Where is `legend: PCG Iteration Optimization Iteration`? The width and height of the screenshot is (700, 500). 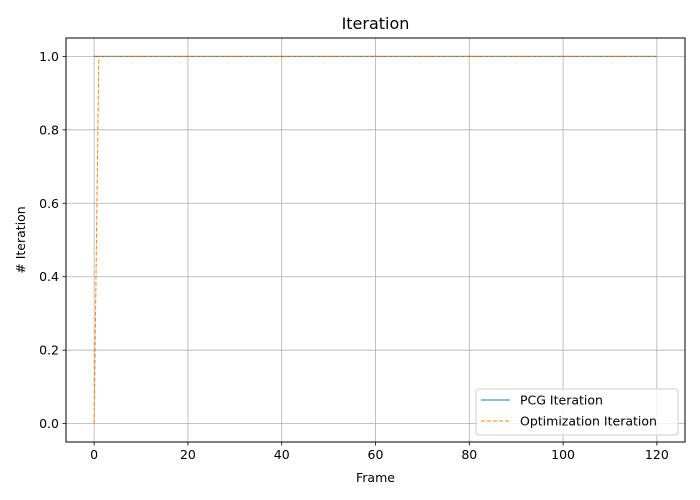
legend: PCG Iteration Optimization Iteration is located at coordinates (577, 412).